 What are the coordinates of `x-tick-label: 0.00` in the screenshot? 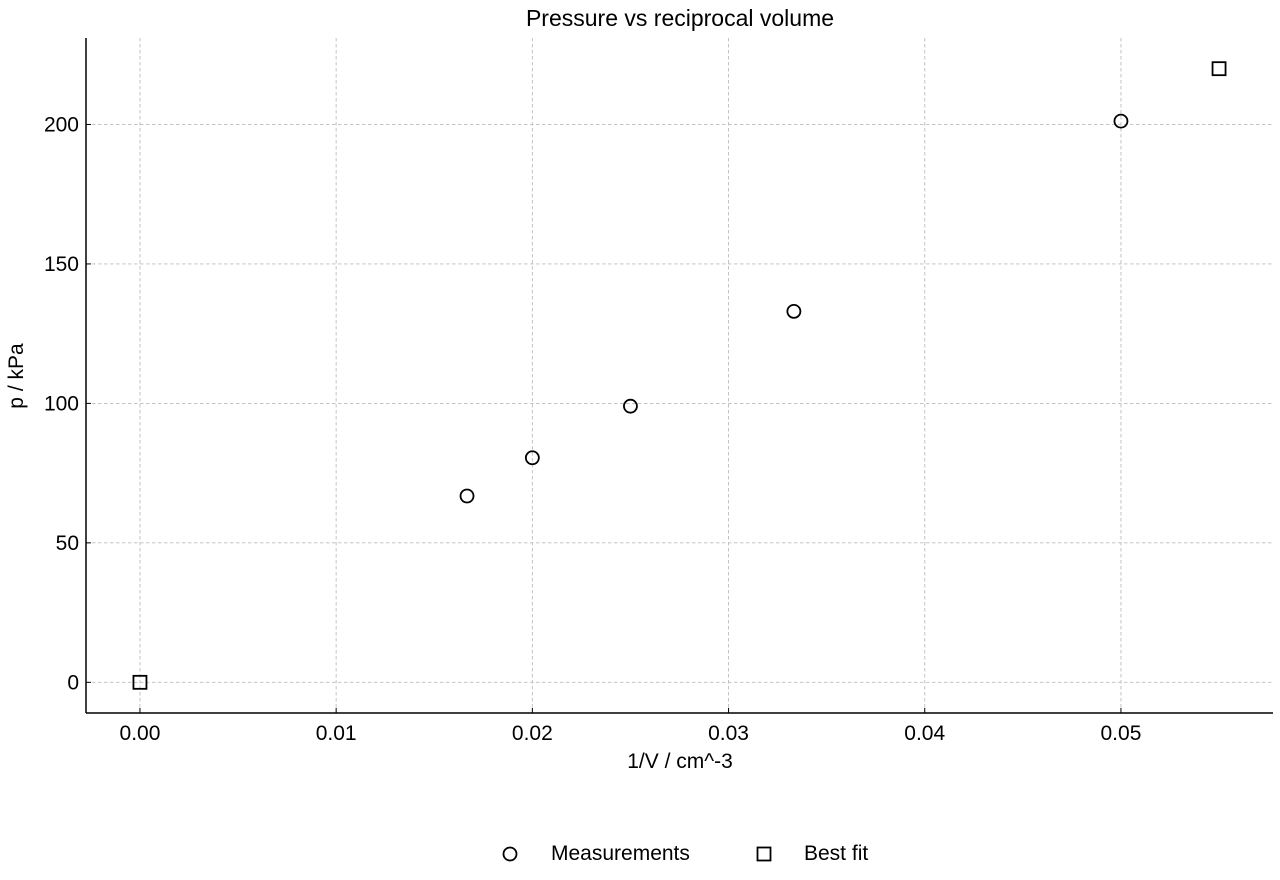 It's located at (140, 733).